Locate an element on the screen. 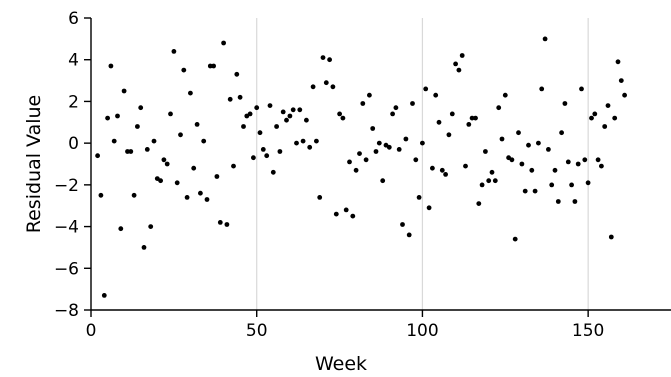  x-tick-label: 50 is located at coordinates (257, 331).